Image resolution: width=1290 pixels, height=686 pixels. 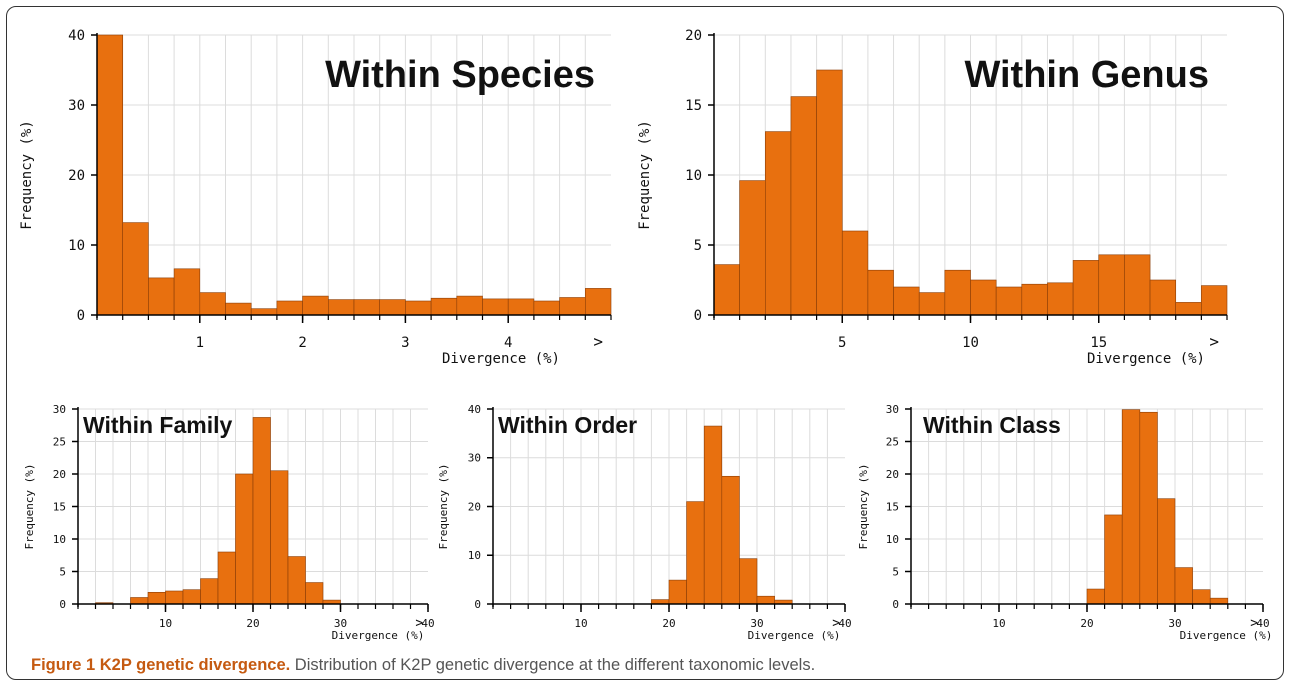 I want to click on x-tick-label: 4, so click(x=508, y=343).